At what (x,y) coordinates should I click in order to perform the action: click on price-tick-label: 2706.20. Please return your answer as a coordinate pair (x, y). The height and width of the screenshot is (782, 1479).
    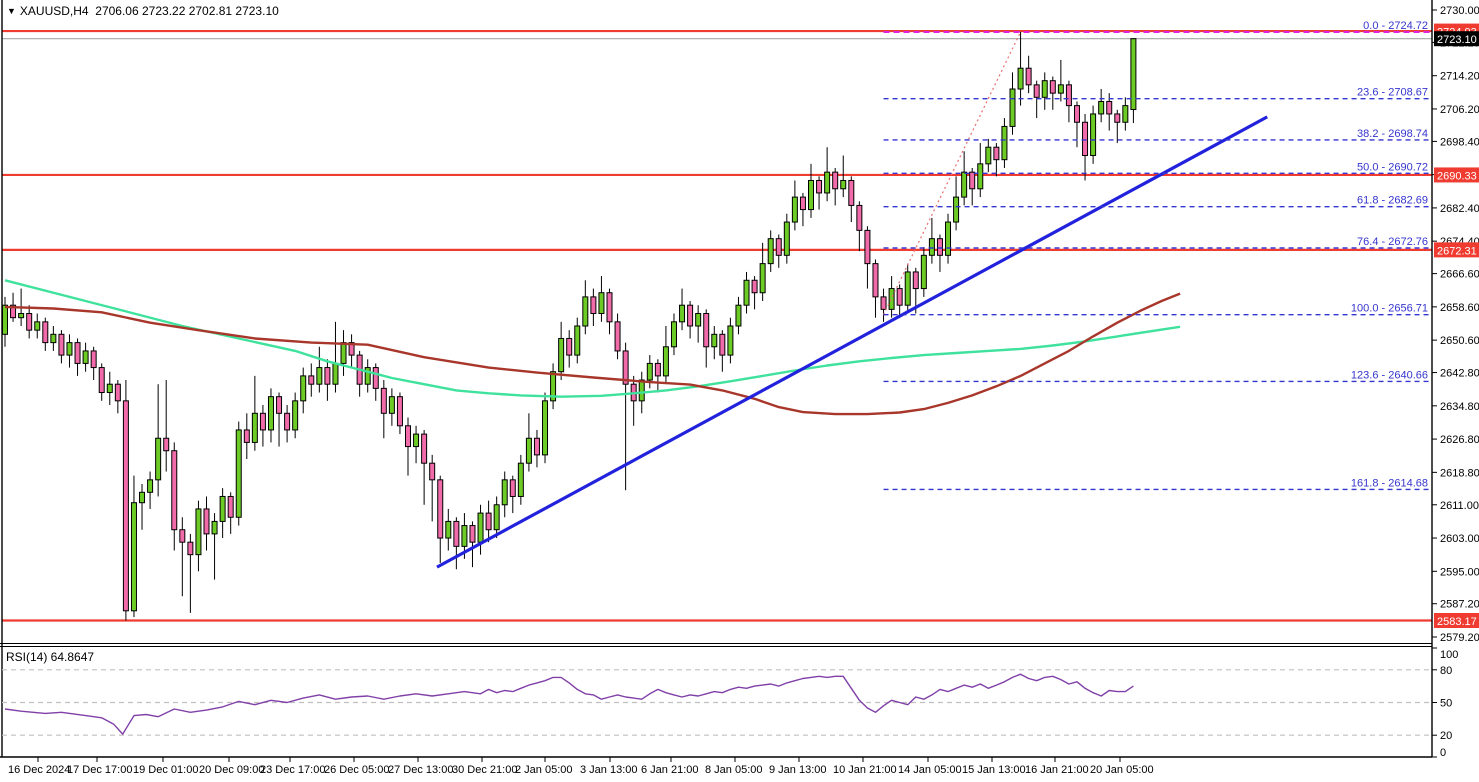
    Looking at the image, I should click on (1459, 110).